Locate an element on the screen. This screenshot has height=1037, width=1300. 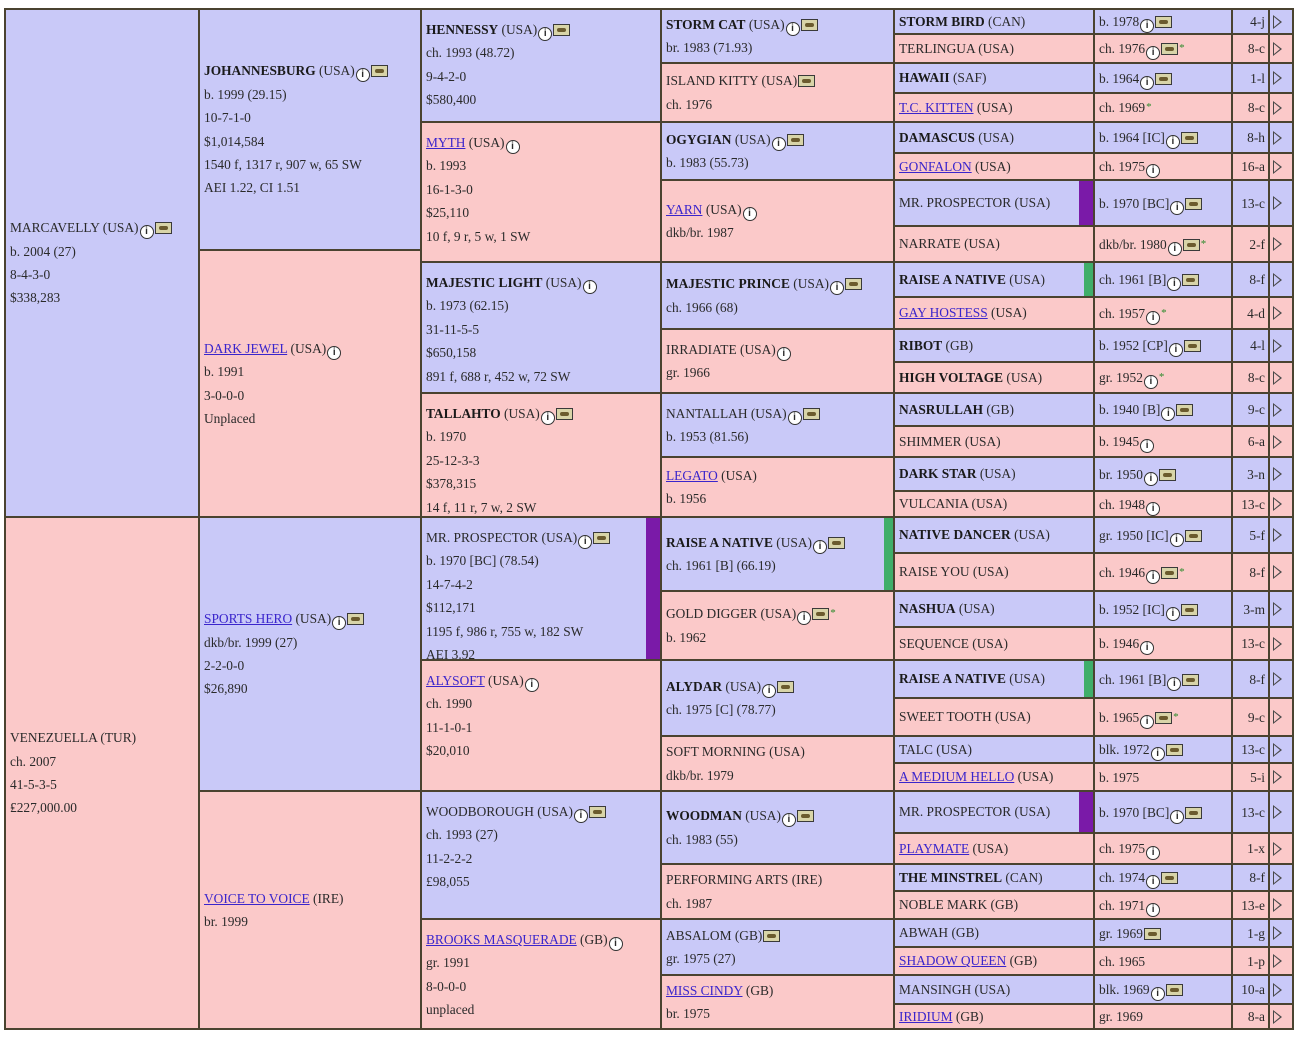
horse-name: ALYSOFT is located at coordinates (455, 680).